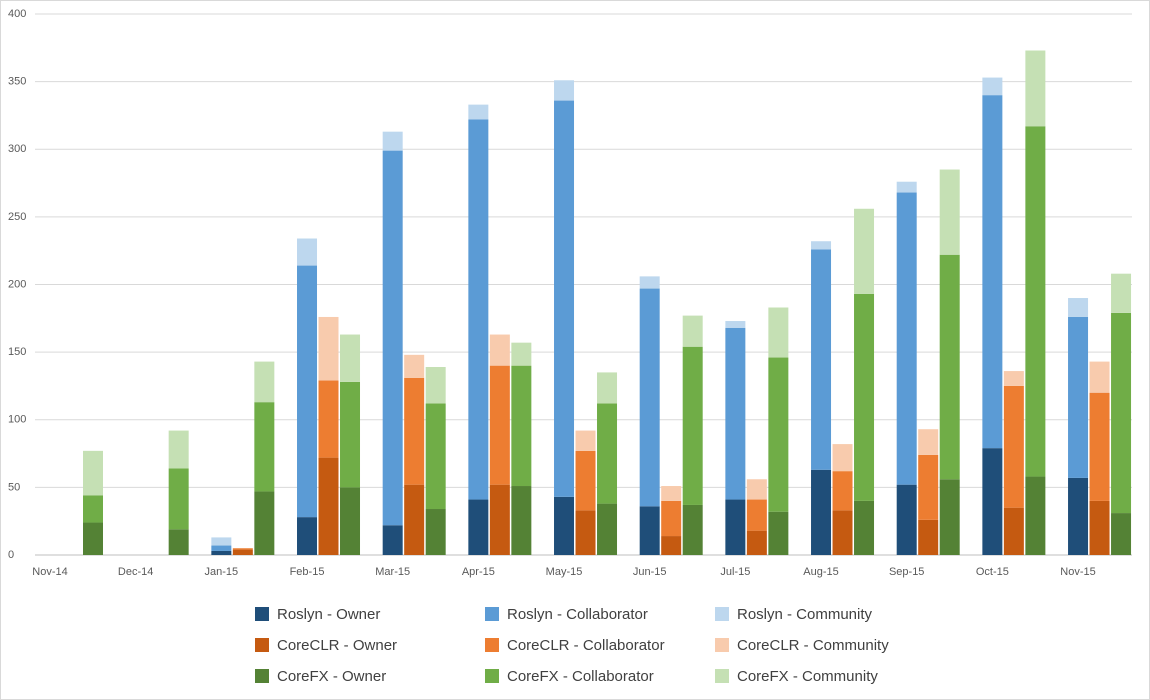 The width and height of the screenshot is (1150, 700). Describe the element at coordinates (14, 487) in the screenshot. I see `y-tick-label: 50` at that location.